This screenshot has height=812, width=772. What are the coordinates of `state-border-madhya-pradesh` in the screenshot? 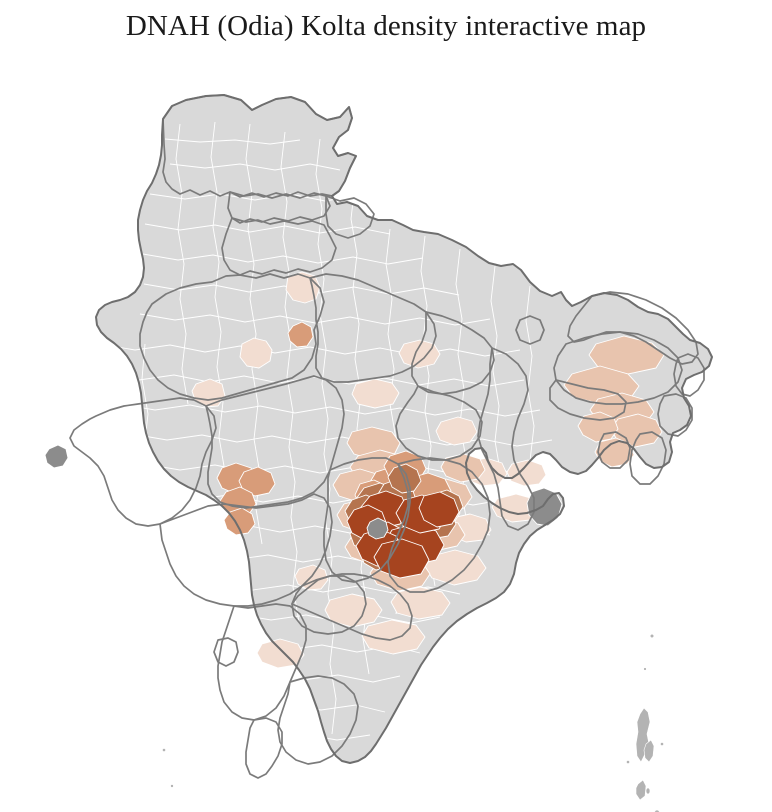 It's located at (275, 442).